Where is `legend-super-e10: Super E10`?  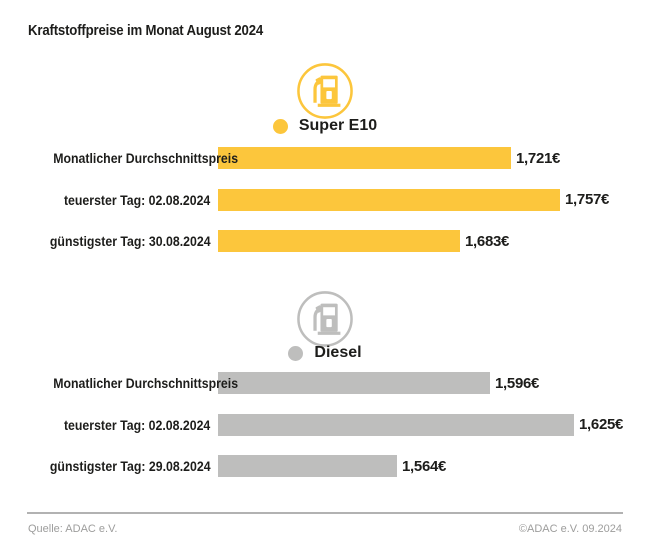 legend-super-e10: Super E10 is located at coordinates (325, 126).